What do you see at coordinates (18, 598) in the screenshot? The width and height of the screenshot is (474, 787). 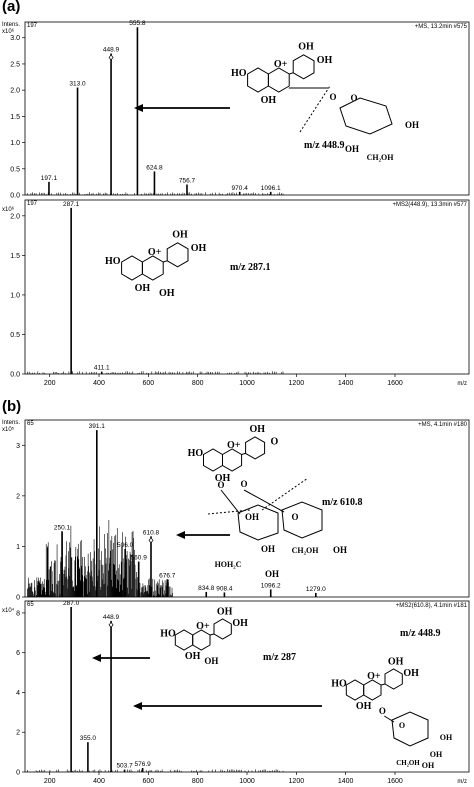 I see `chart-b-top-ytick-label: 0` at bounding box center [18, 598].